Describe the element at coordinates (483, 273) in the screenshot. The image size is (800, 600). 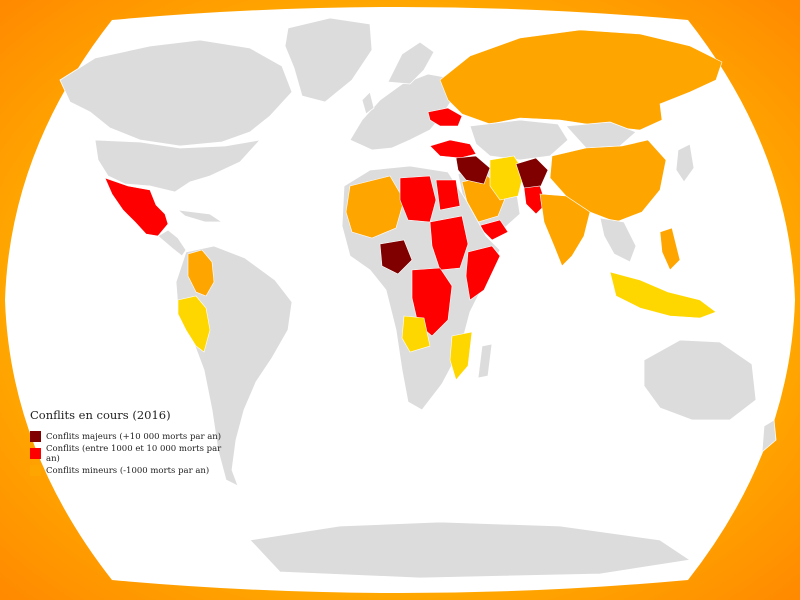
I see `somalia` at that location.